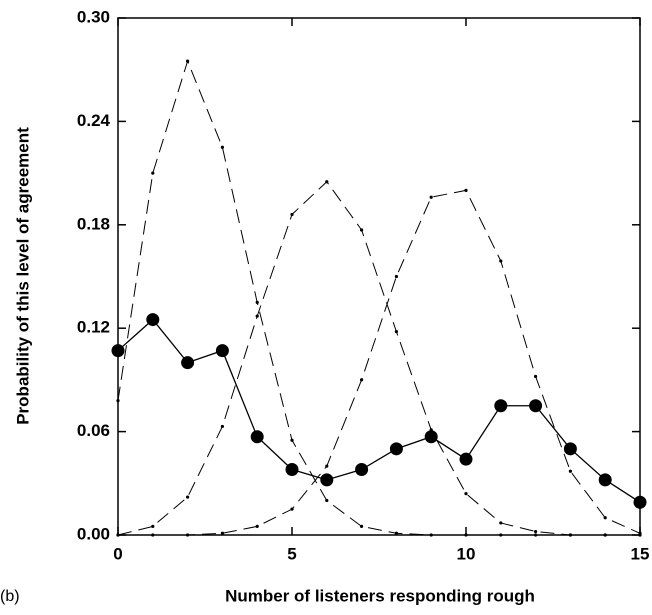 The image size is (652, 615). I want to click on y-tick-label: 0.00, so click(93, 533).